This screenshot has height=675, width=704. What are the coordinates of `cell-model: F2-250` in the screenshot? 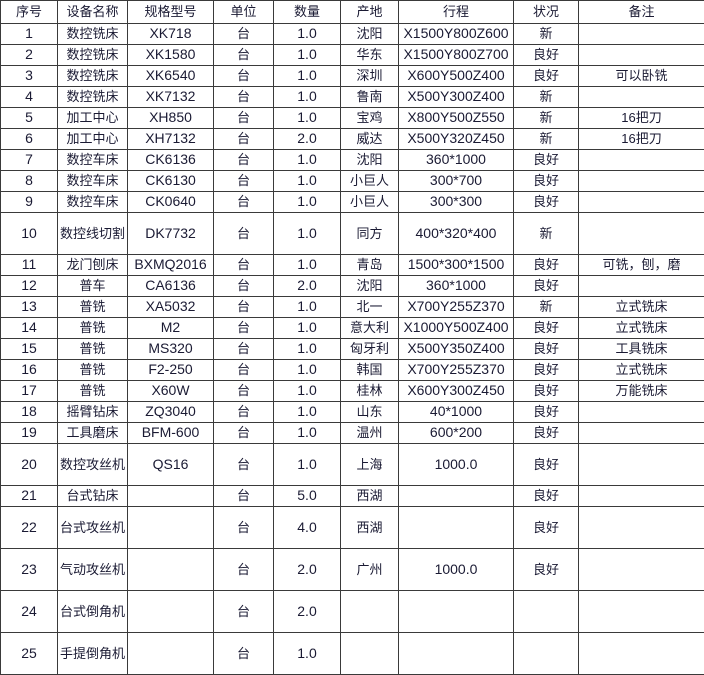 It's located at (171, 370).